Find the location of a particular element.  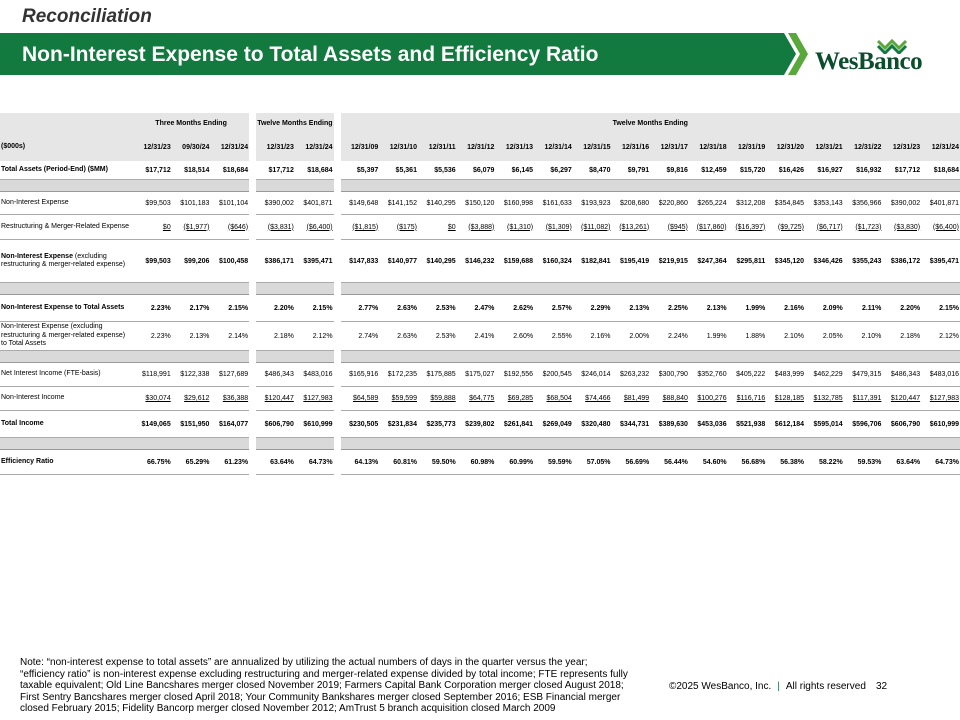

cell-value: 2.13% is located at coordinates (639, 308).